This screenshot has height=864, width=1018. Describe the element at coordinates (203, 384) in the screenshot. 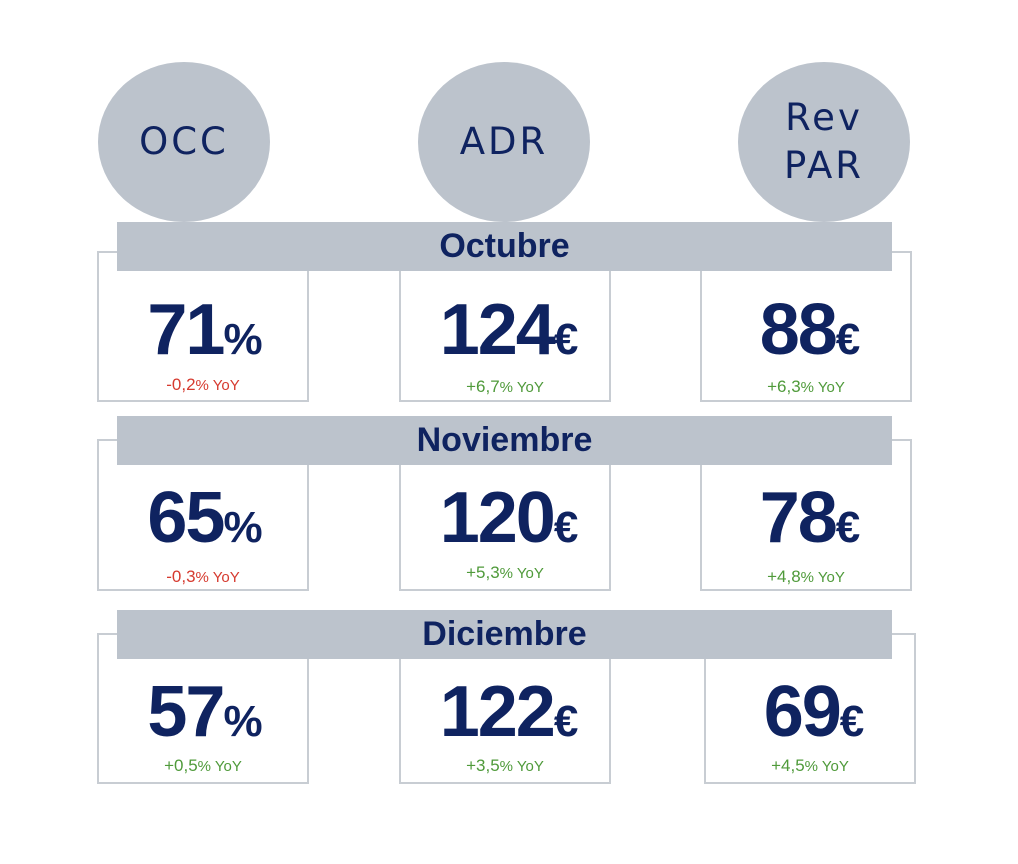

I see `occ-yoy-octubre: -0,2% YoY` at that location.